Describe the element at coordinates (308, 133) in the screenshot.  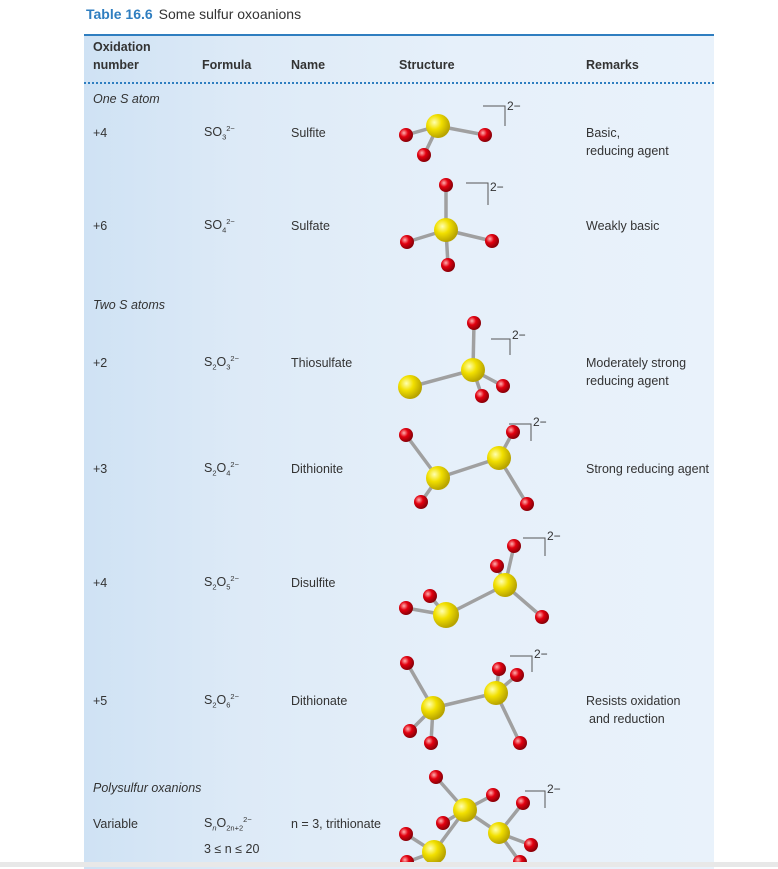
I see `name-sulfite: Sulfite` at that location.